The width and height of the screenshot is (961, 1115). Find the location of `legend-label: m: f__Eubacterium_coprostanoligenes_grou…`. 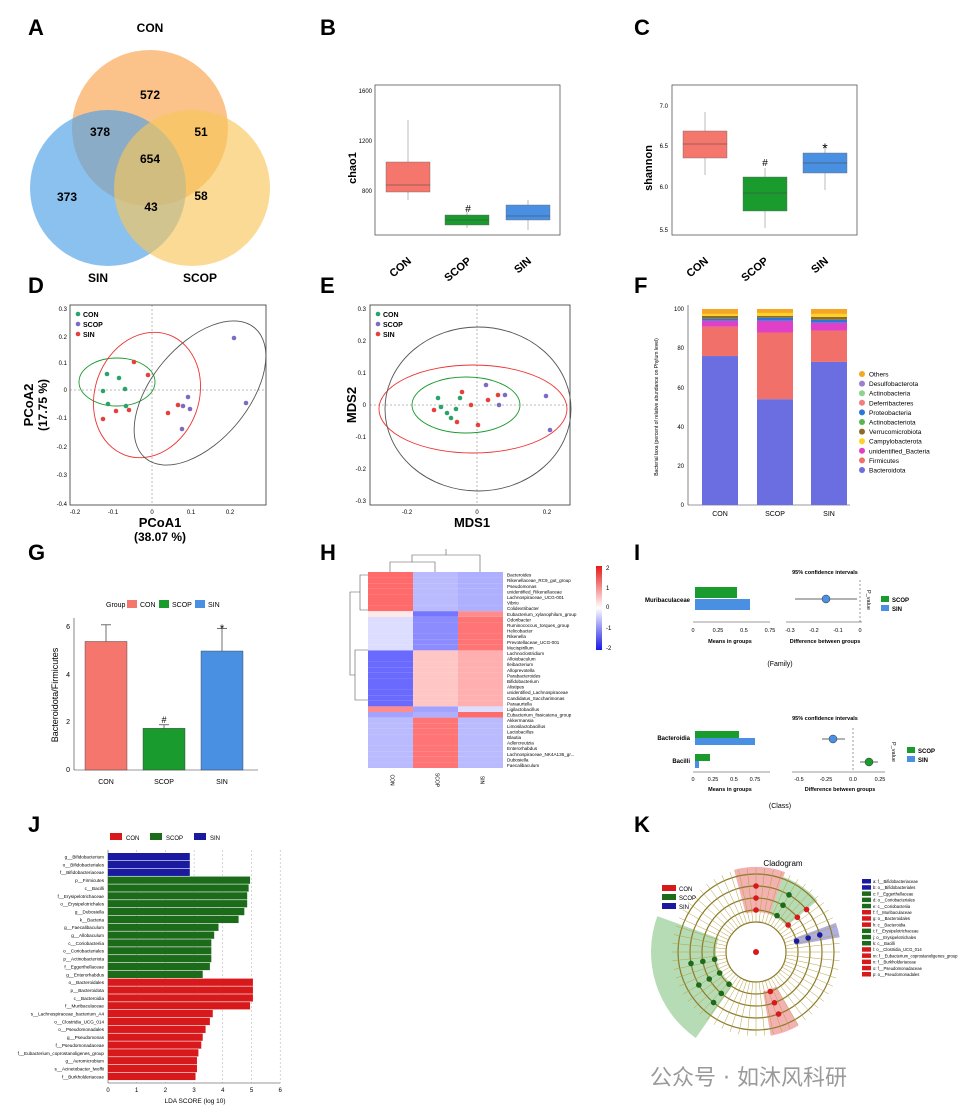

legend-label: m: f__Eubacterium_coprostanoligenes_grou… is located at coordinates (915, 955).